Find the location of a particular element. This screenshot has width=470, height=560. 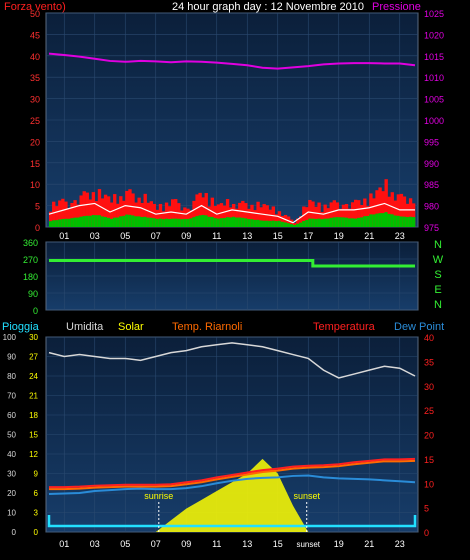

temp-riarnoli-line is located at coordinates (232, 475).